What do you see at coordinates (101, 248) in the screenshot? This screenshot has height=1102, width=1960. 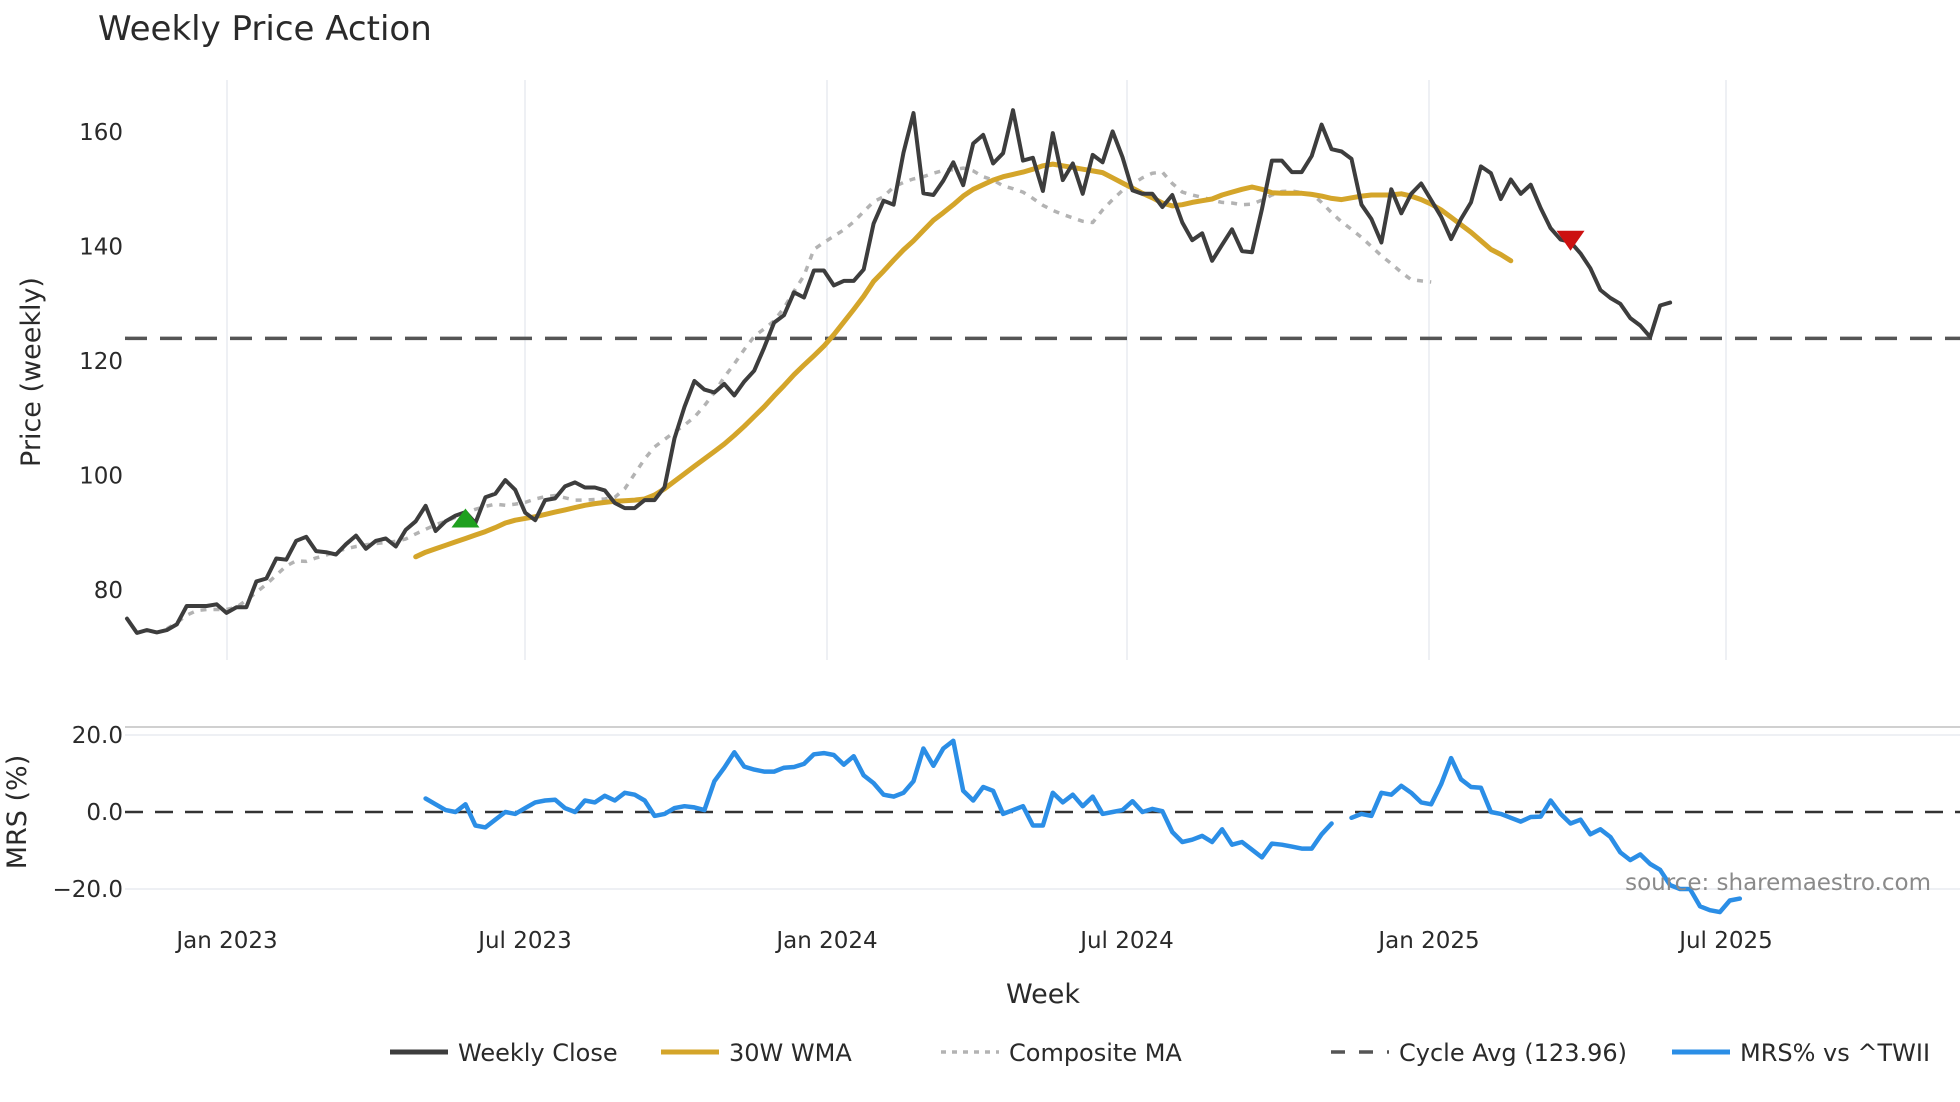 I see `price-y-tick: 140` at bounding box center [101, 248].